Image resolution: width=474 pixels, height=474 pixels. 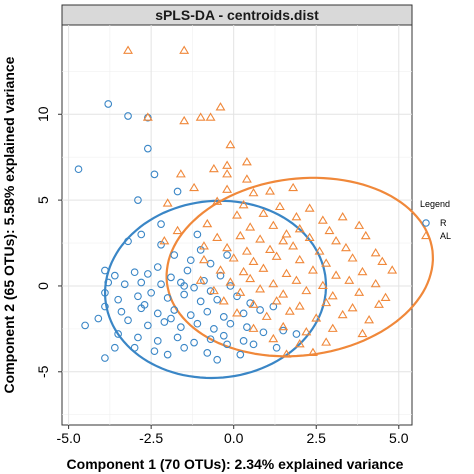 What do you see at coordinates (151, 438) in the screenshot?
I see `x-tick-label: -2.5` at bounding box center [151, 438].